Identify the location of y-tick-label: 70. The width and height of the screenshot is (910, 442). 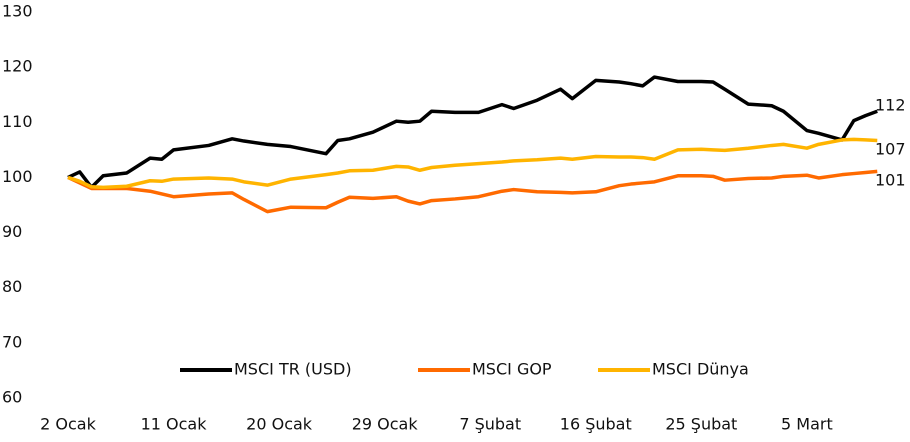
(12, 341).